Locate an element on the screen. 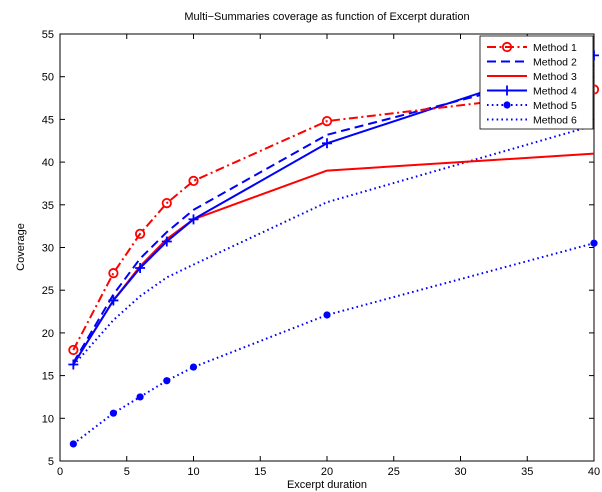 This screenshot has height=492, width=602. y-tick-label: 30 is located at coordinates (48, 249).